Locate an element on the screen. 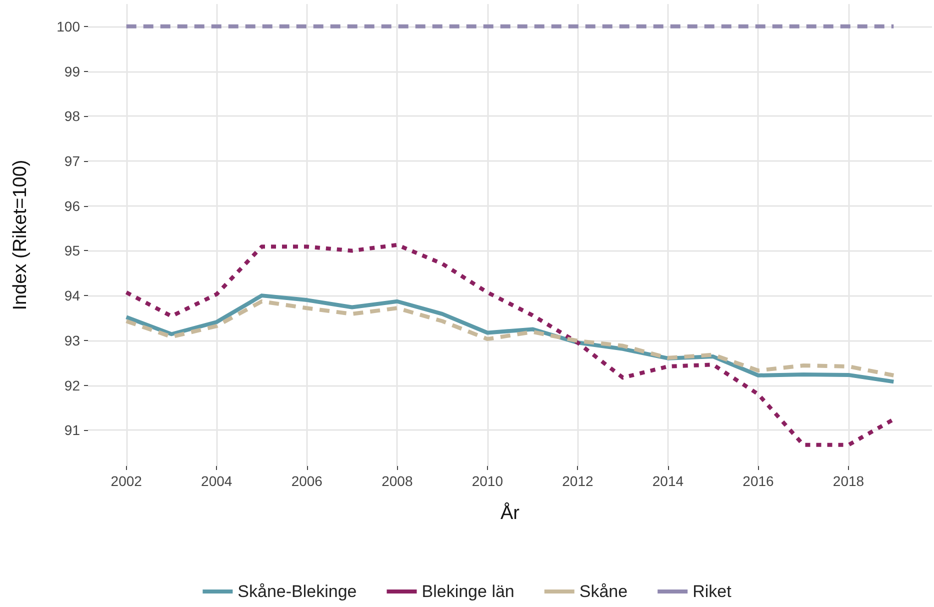  y-tick-label: 93 is located at coordinates (72, 340).